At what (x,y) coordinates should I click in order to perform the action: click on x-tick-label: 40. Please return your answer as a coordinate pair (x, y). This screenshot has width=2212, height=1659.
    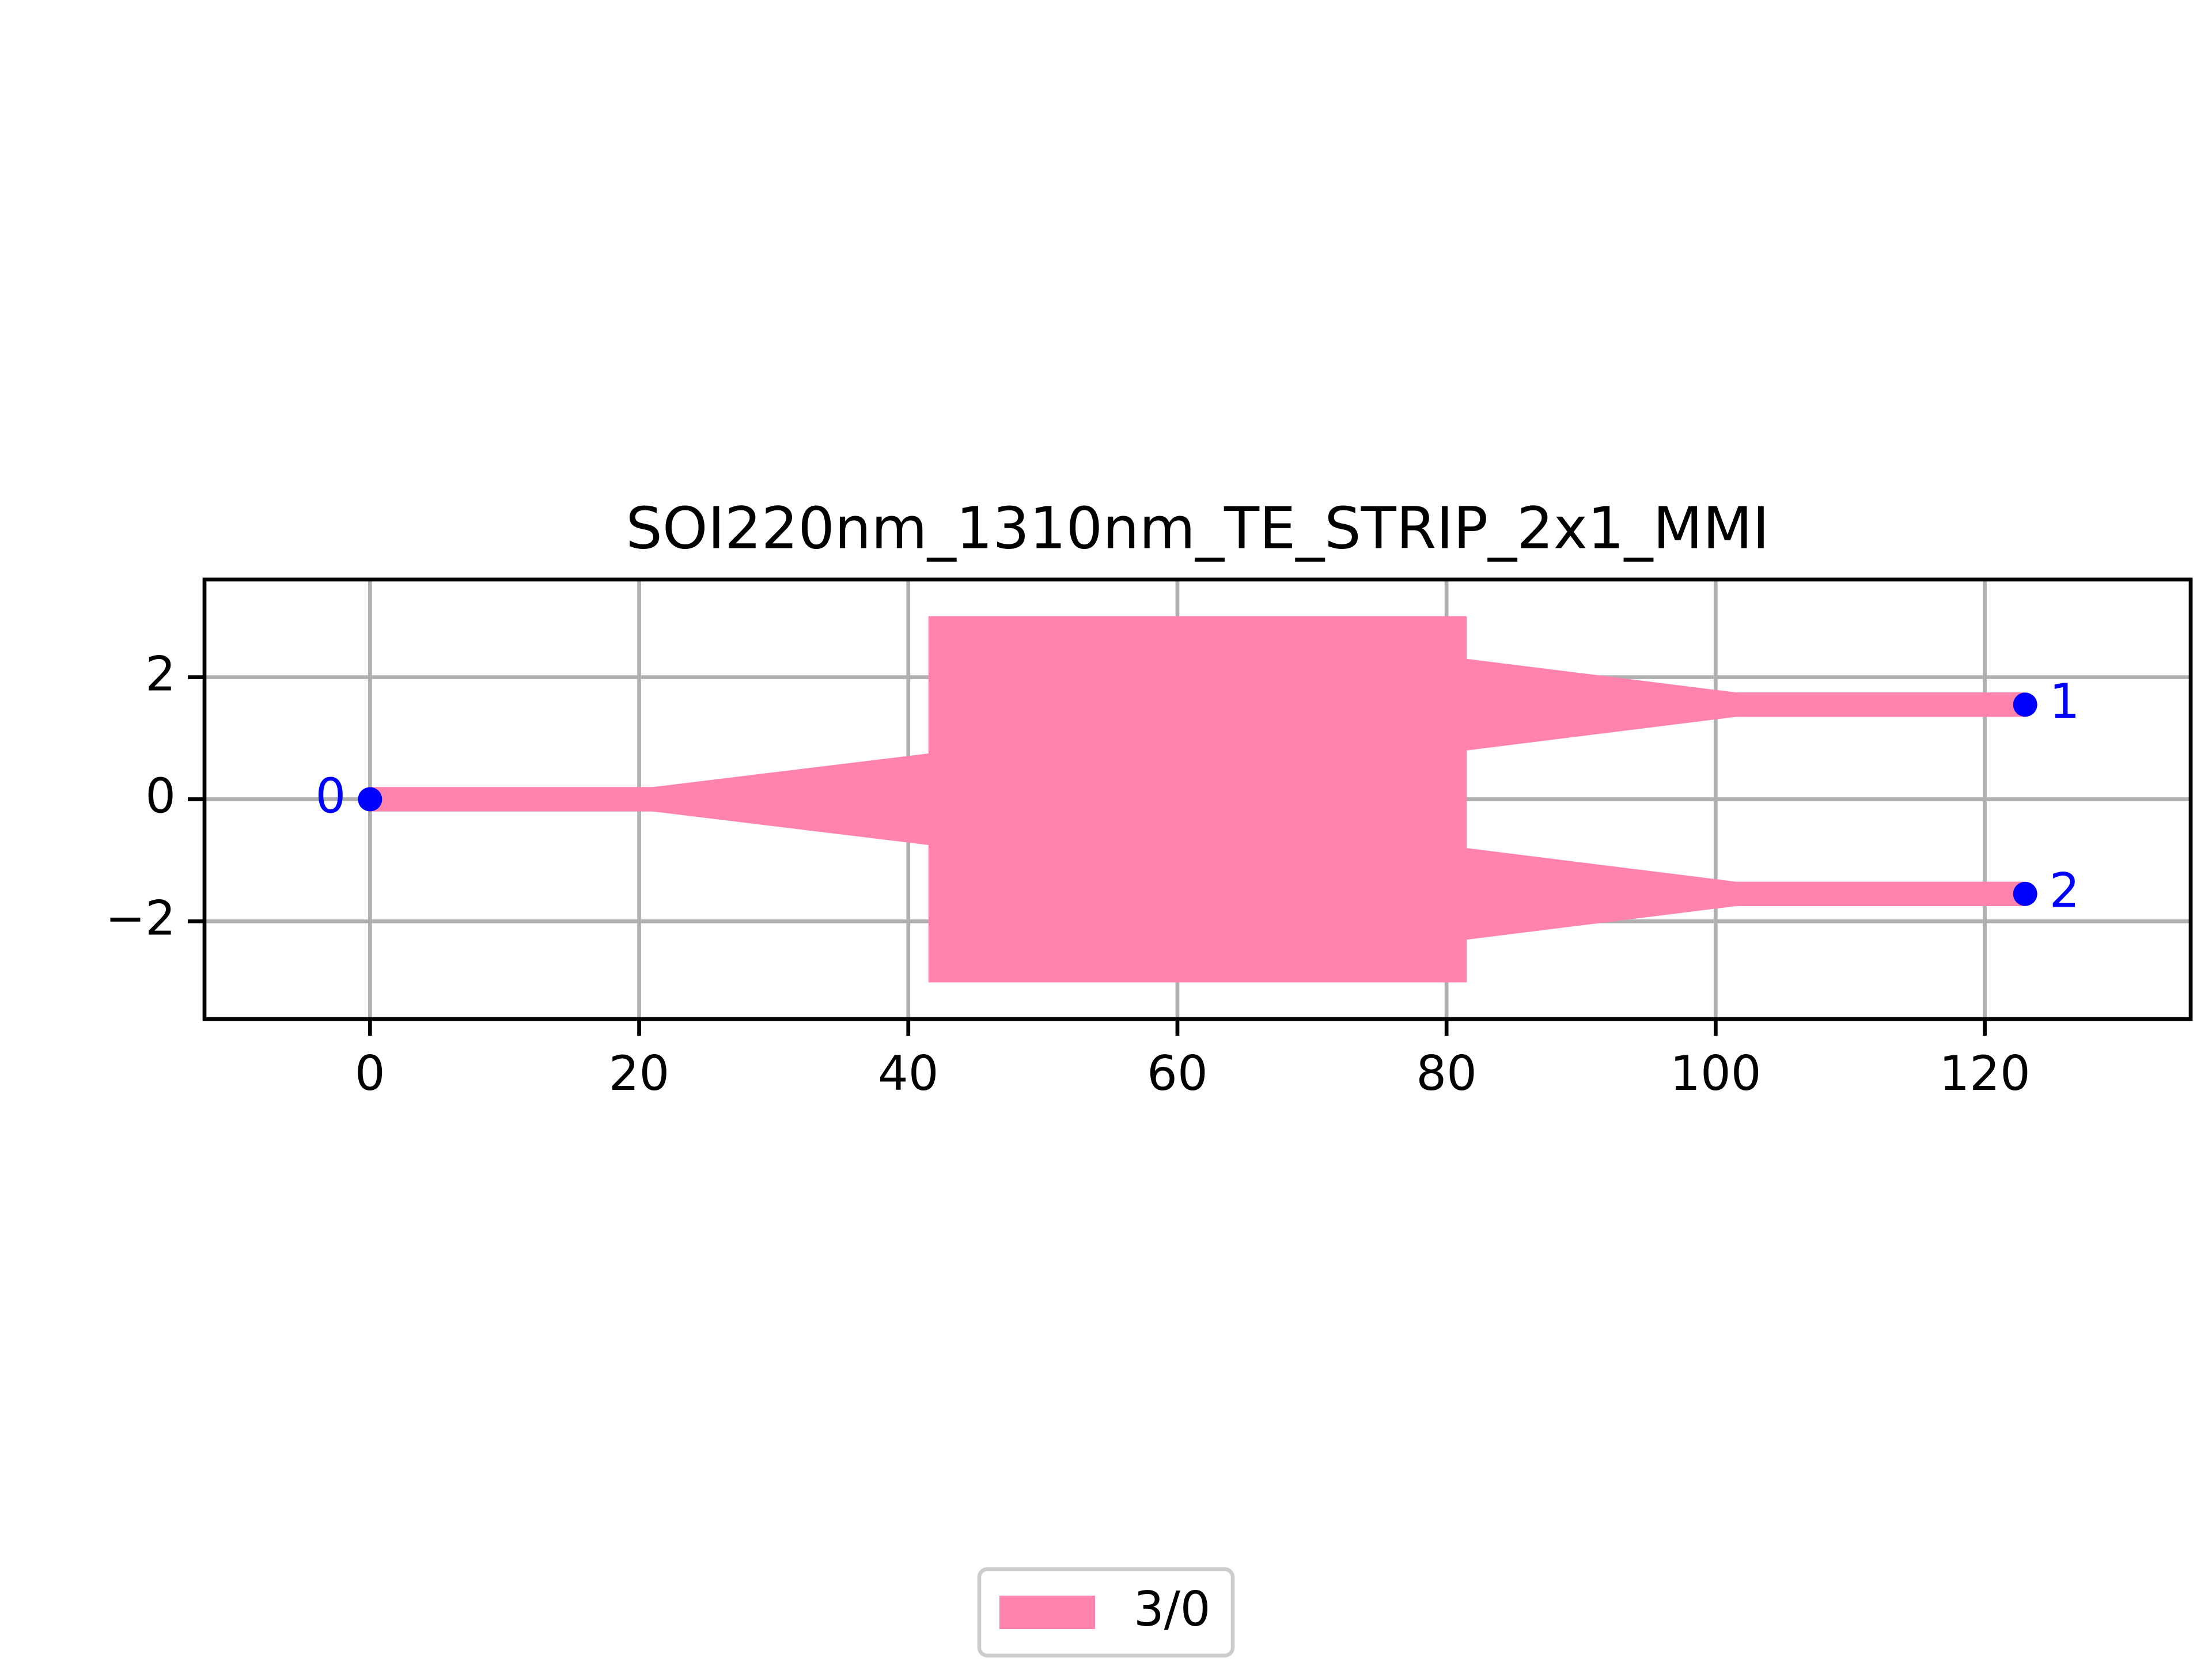
    Looking at the image, I should click on (908, 1073).